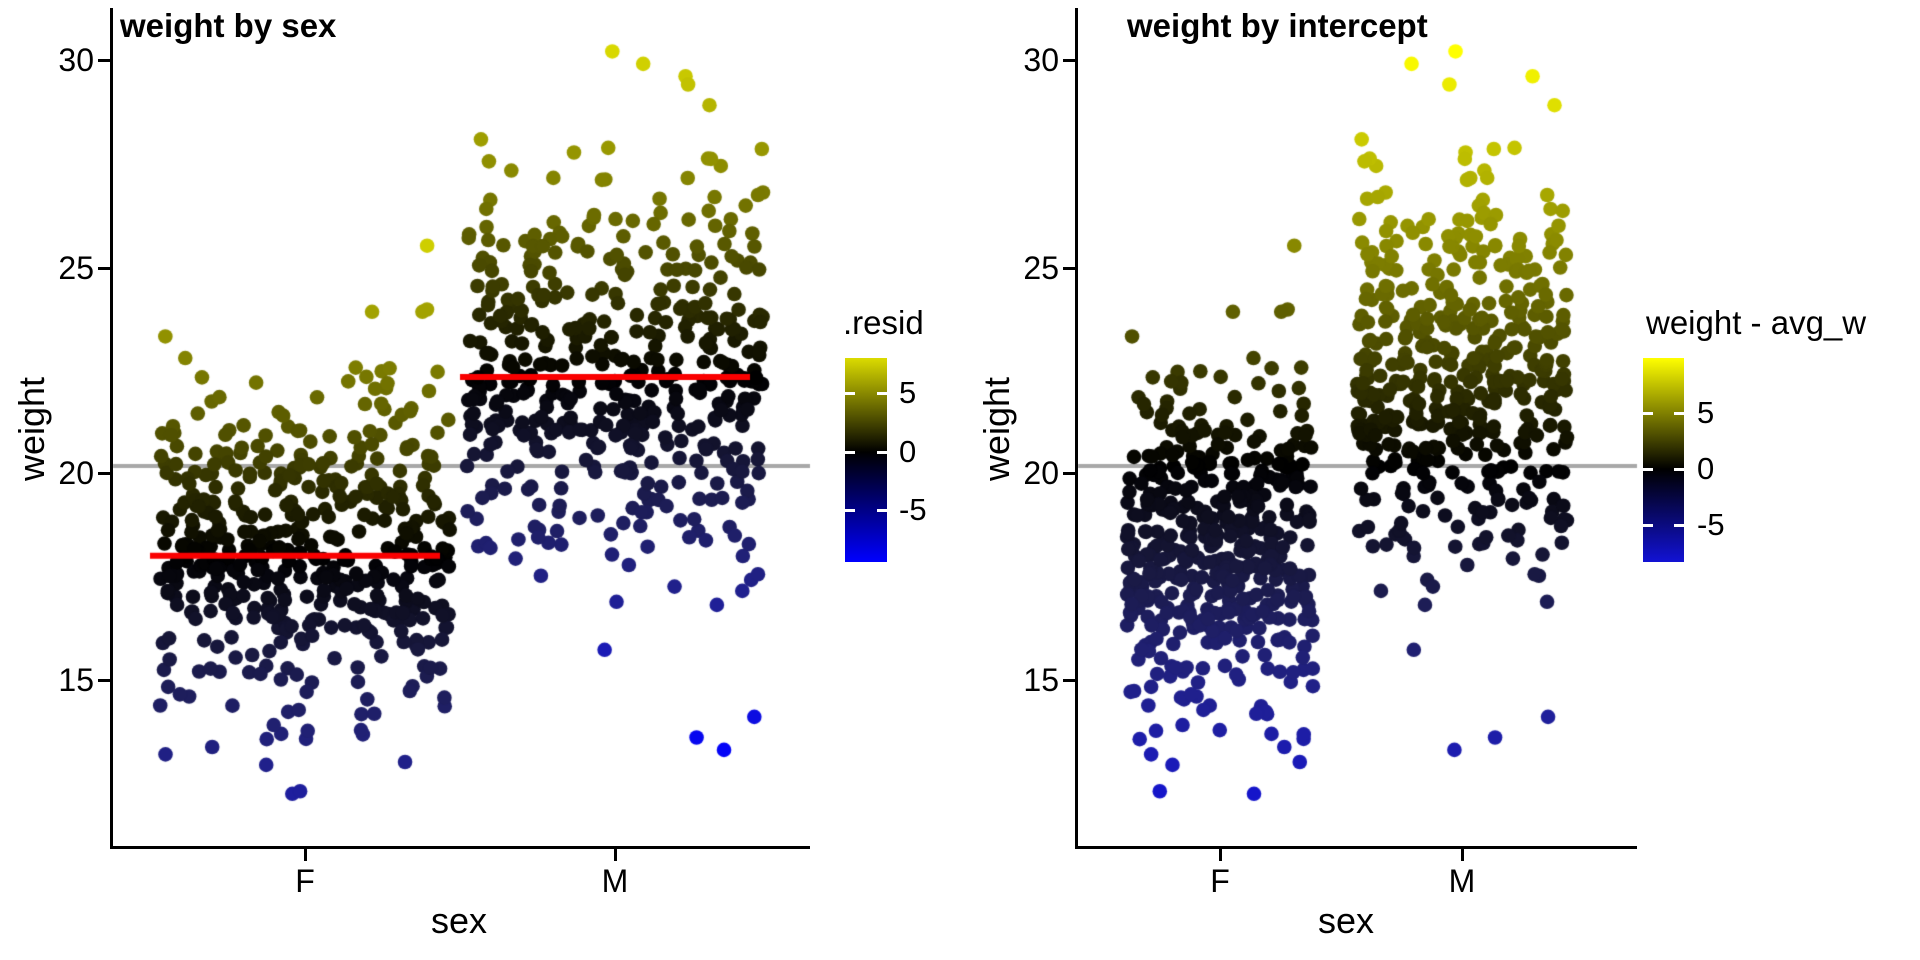  What do you see at coordinates (459, 920) in the screenshot?
I see `left-x-axis-title: sex` at bounding box center [459, 920].